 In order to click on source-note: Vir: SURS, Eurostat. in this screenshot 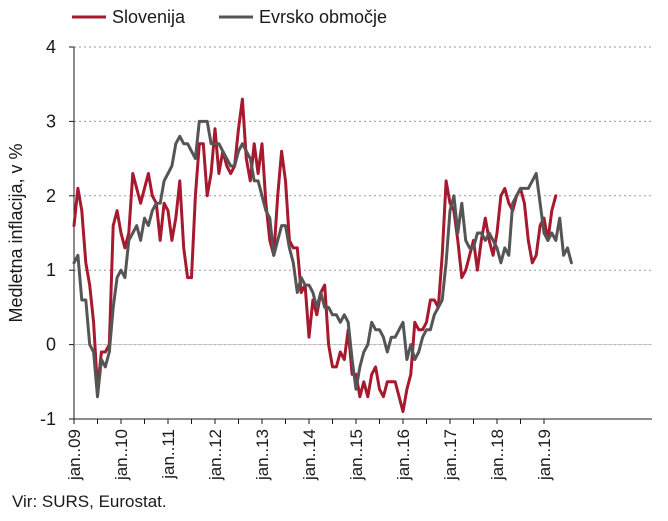, I will do `click(89, 501)`.